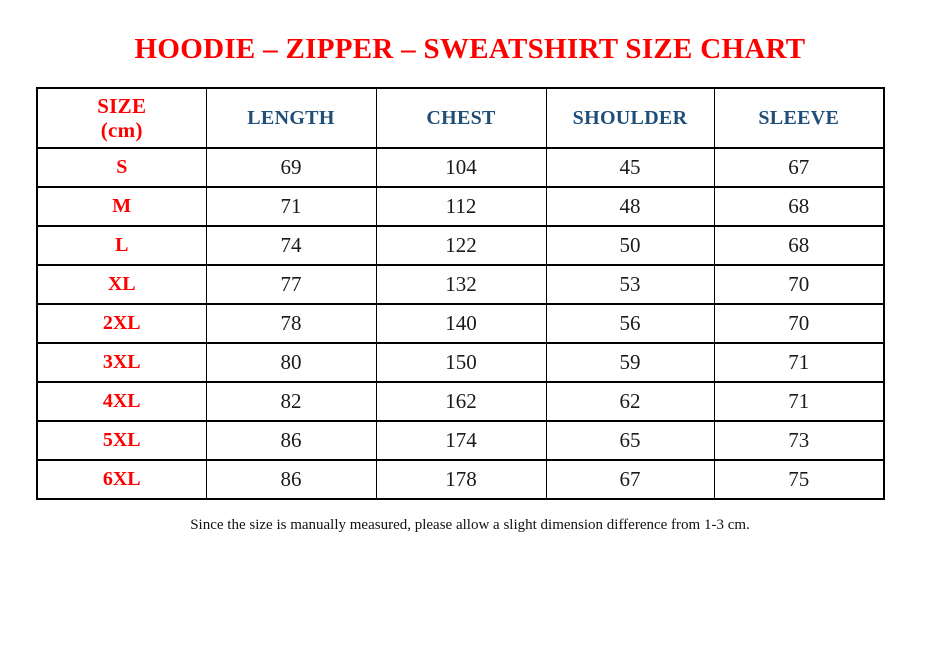  I want to click on table-row: S 69 104 45 67, so click(460, 167).